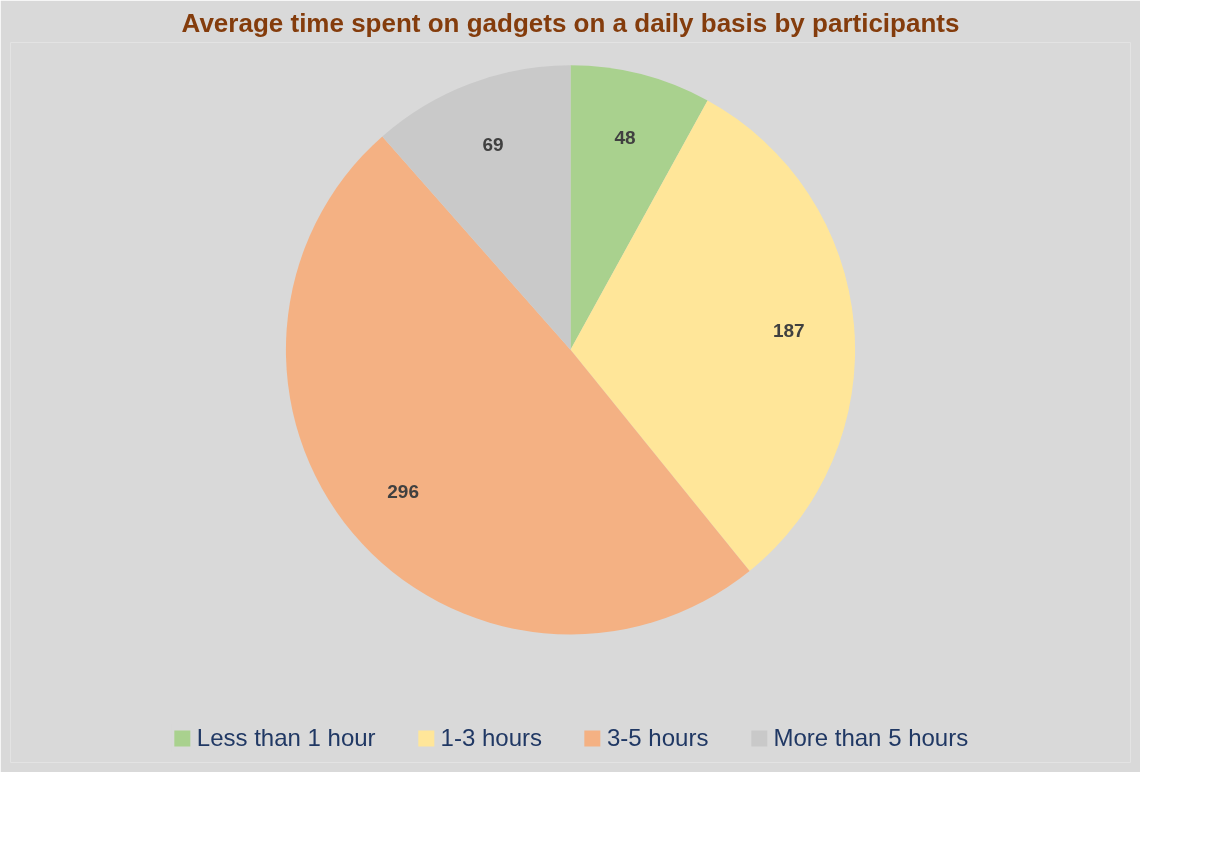  Describe the element at coordinates (493, 145) in the screenshot. I see `data-label: 69` at that location.